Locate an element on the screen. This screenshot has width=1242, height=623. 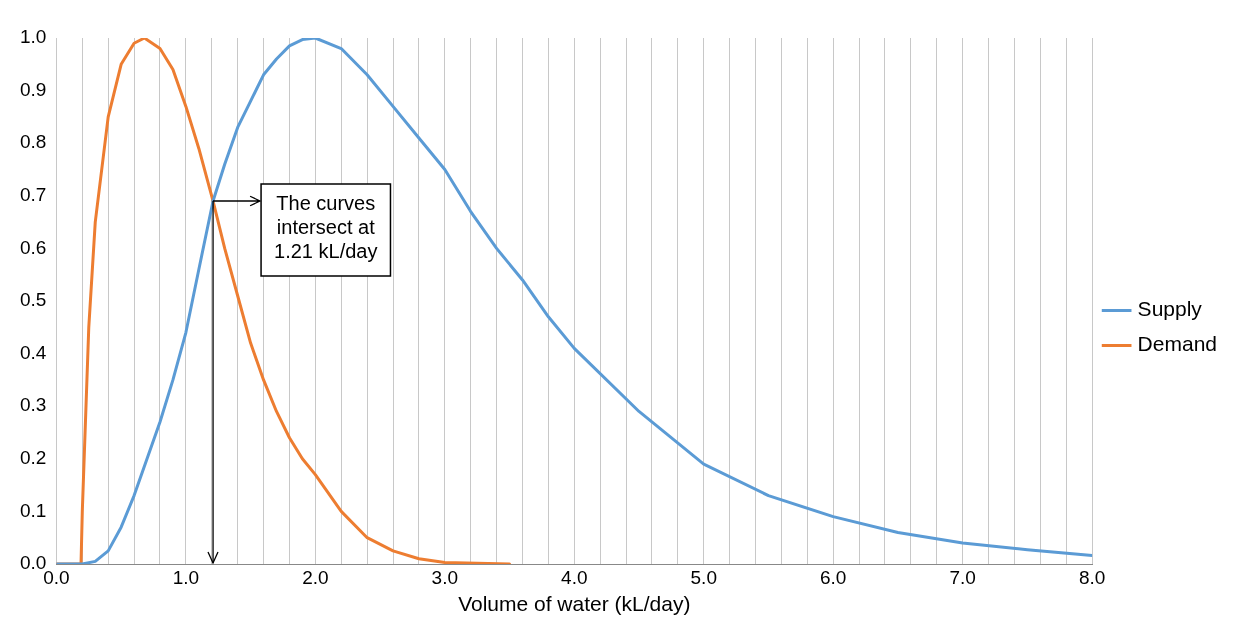
y-tick-label: 0.1 is located at coordinates (33, 510).